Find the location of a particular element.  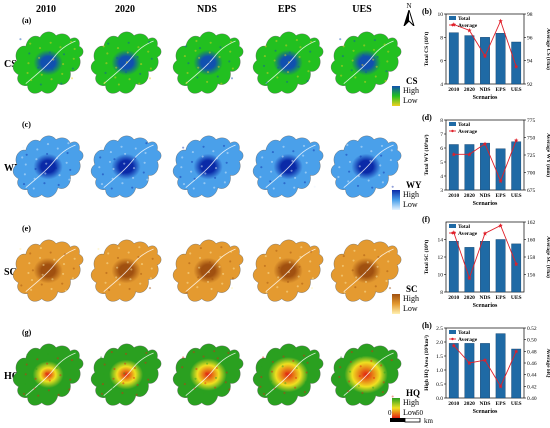

north-arrow: N is located at coordinates (409, 15).